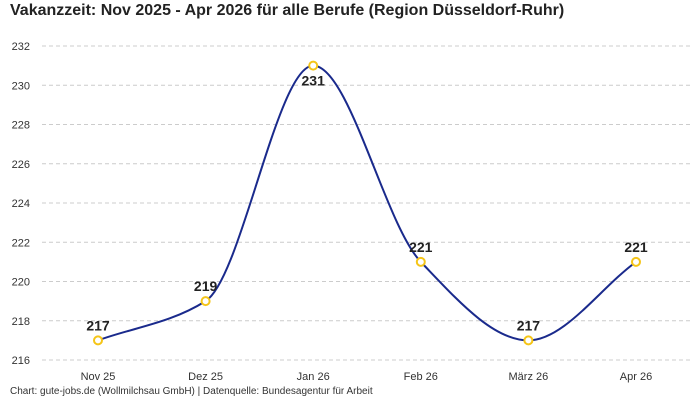 The width and height of the screenshot is (700, 400). I want to click on x-axis-ticks: Nov 25 Dez 25 Jan 26 Feb 26 März 26 Apr 26, so click(367, 377).